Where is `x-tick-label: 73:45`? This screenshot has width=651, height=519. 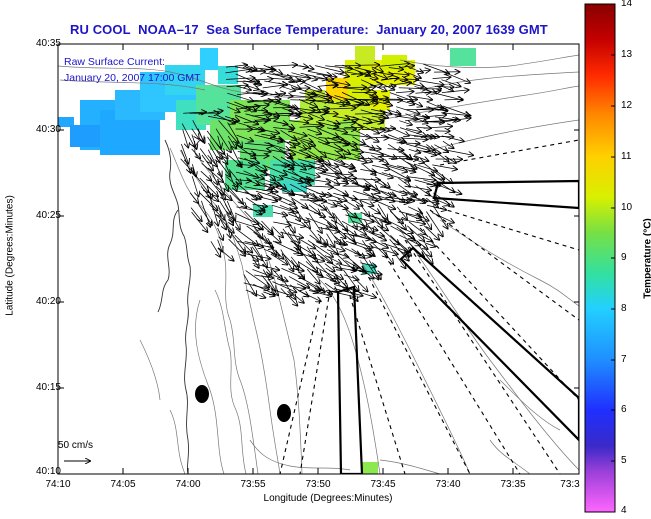
x-tick-label: 73:45 is located at coordinates (383, 484).